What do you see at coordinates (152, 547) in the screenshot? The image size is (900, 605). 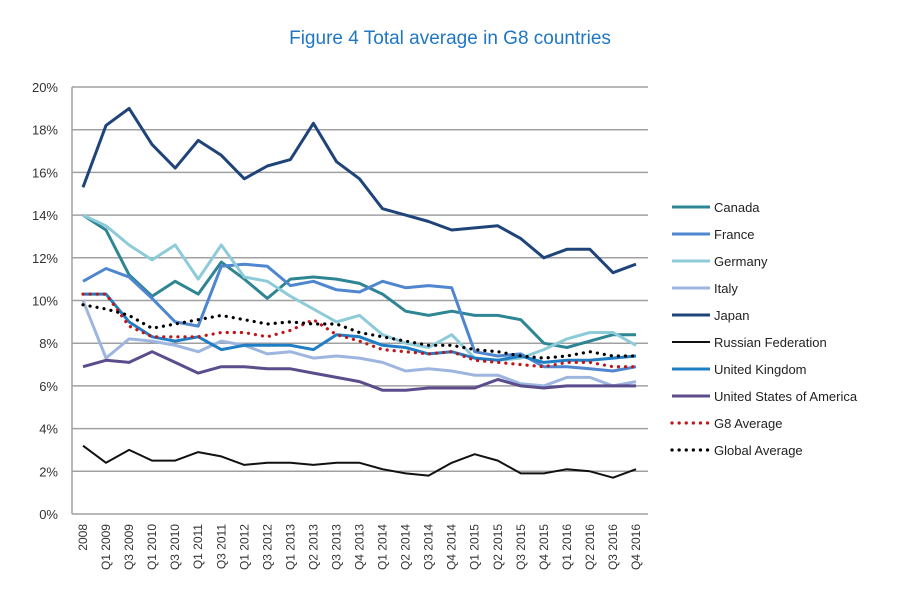 I see `x-tick-label: Q1 2010` at bounding box center [152, 547].